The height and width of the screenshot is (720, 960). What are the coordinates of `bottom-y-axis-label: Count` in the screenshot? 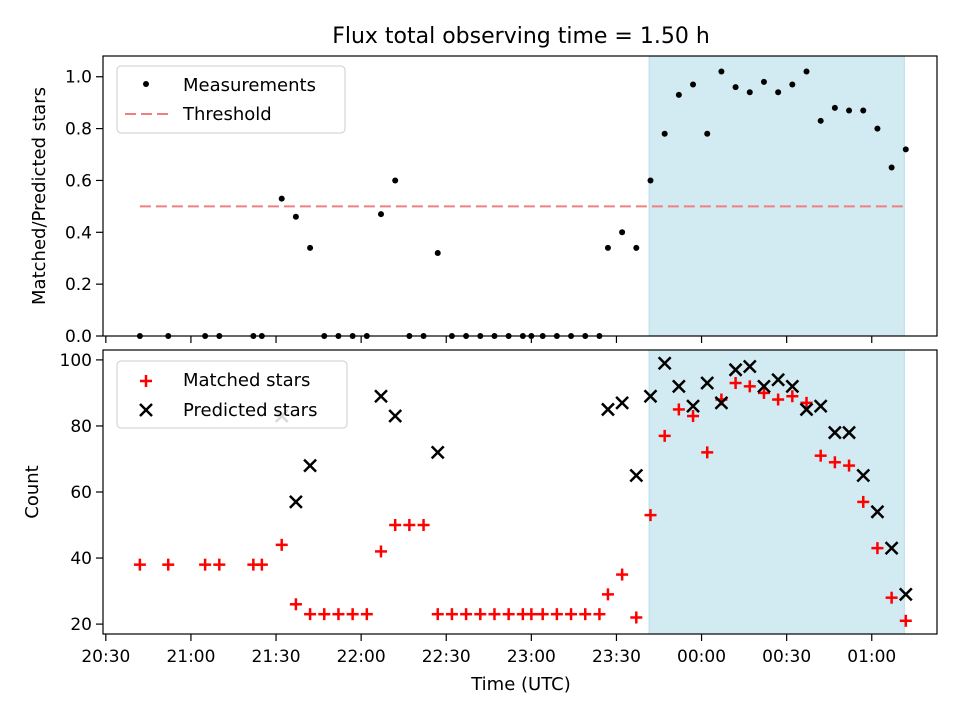 It's located at (32, 491).